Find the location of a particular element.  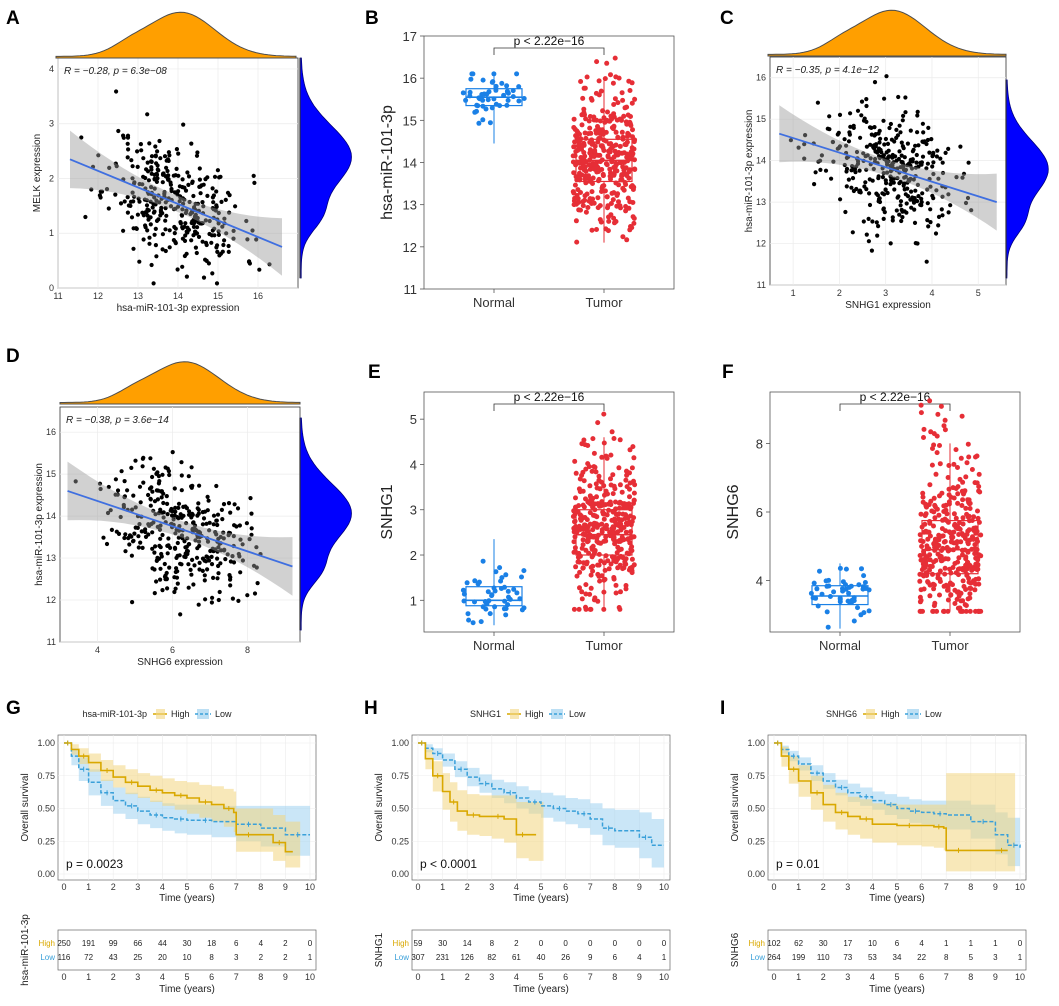

x-tick-label: 4 is located at coordinates (162, 887).